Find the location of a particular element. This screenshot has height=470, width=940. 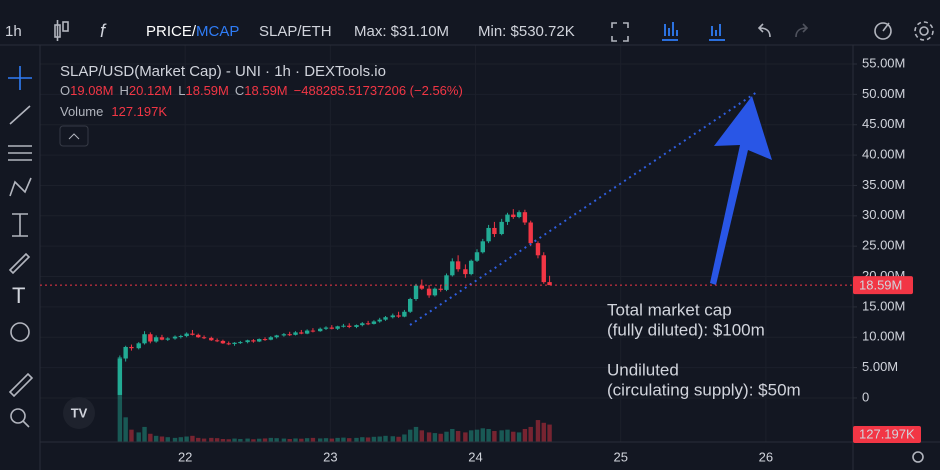

min-label: Min: $530.72K is located at coordinates (526, 31).